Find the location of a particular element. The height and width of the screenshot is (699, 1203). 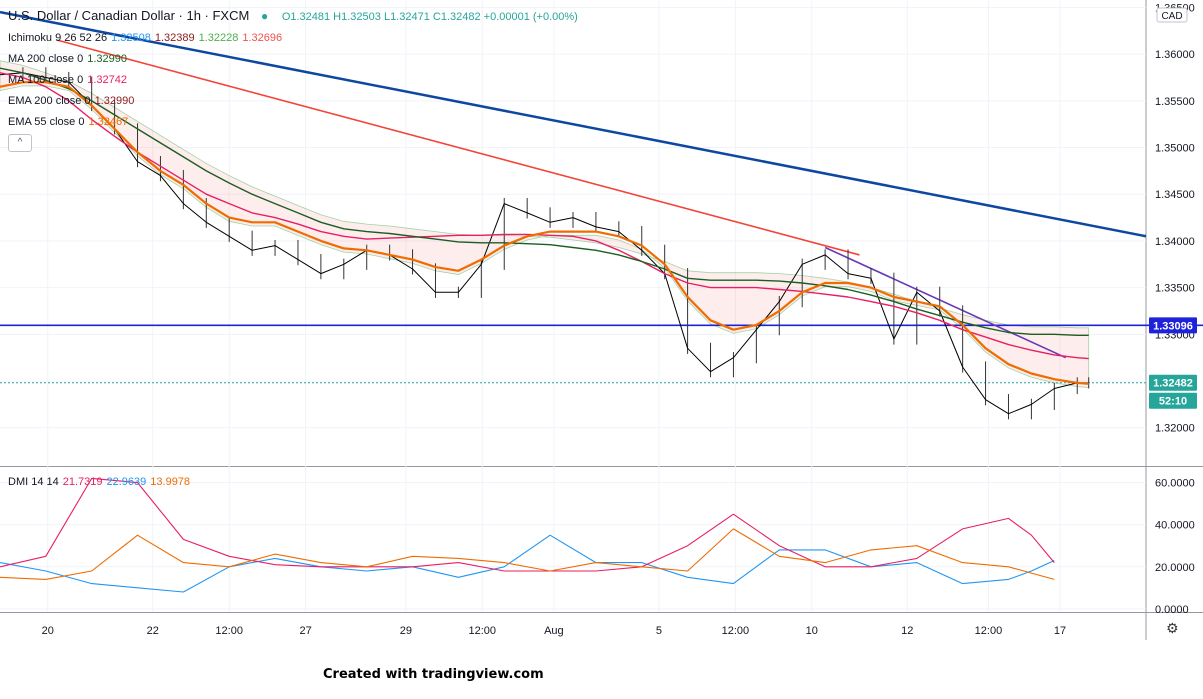

dmi-label: DMI 14 14 is located at coordinates (33, 482).